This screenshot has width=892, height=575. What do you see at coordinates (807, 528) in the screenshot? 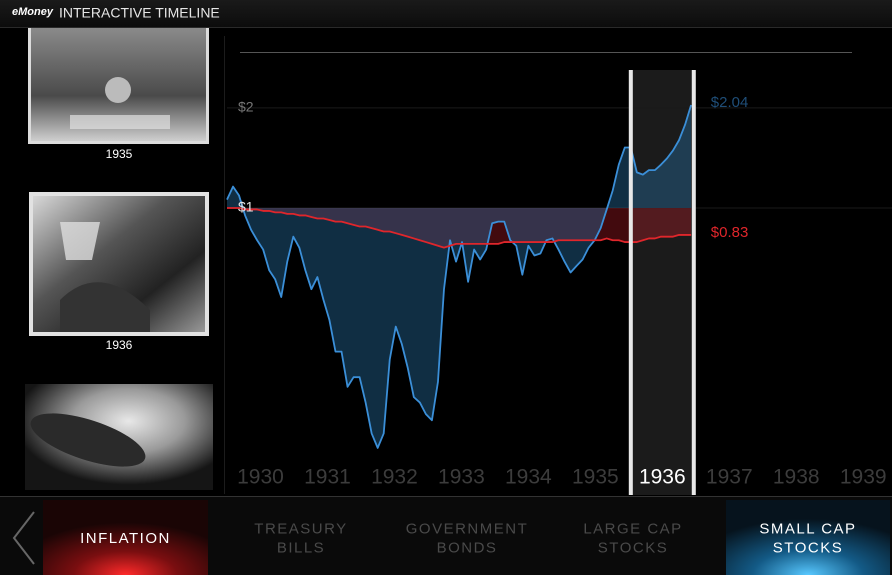
I see `tab-label: SMALL CAP` at bounding box center [807, 528].